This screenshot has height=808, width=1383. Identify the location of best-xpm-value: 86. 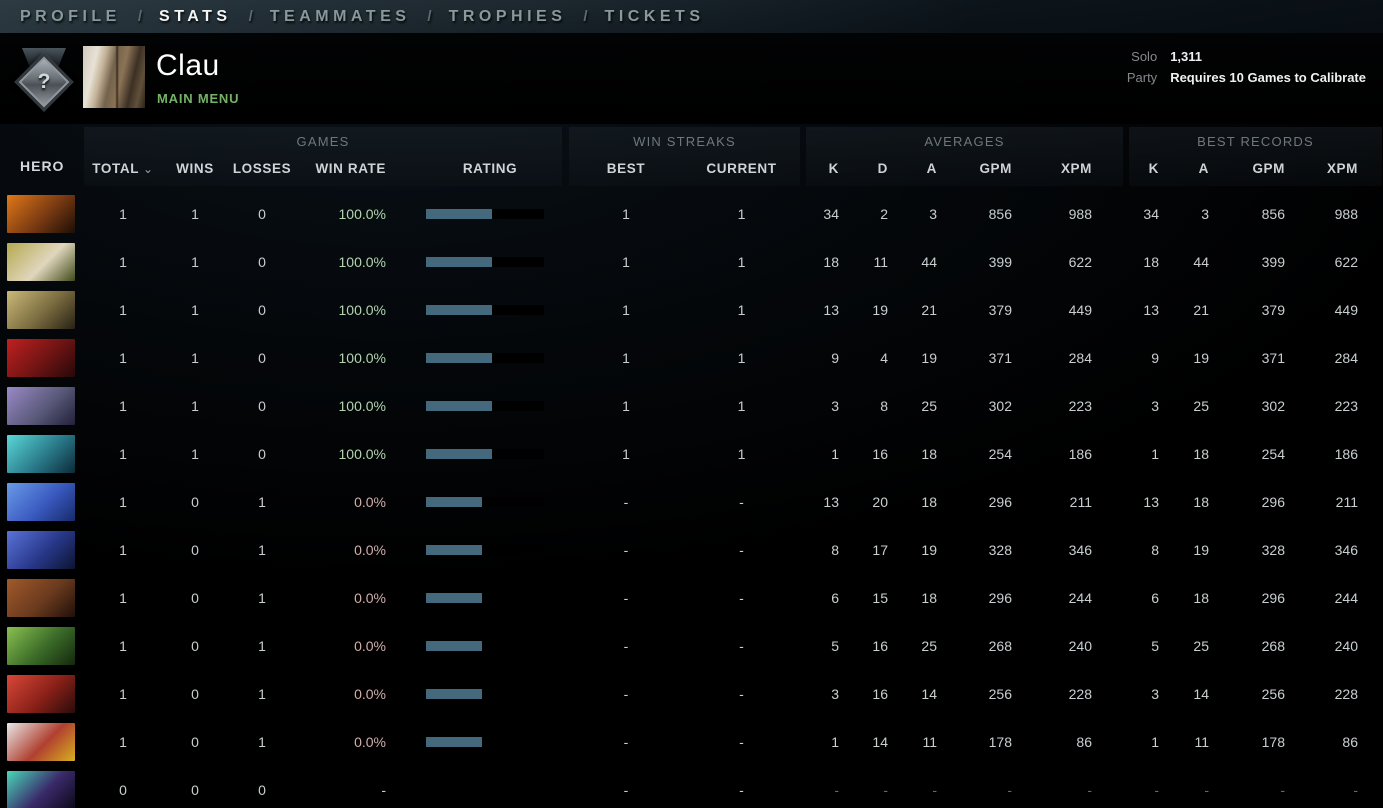
(1350, 742).